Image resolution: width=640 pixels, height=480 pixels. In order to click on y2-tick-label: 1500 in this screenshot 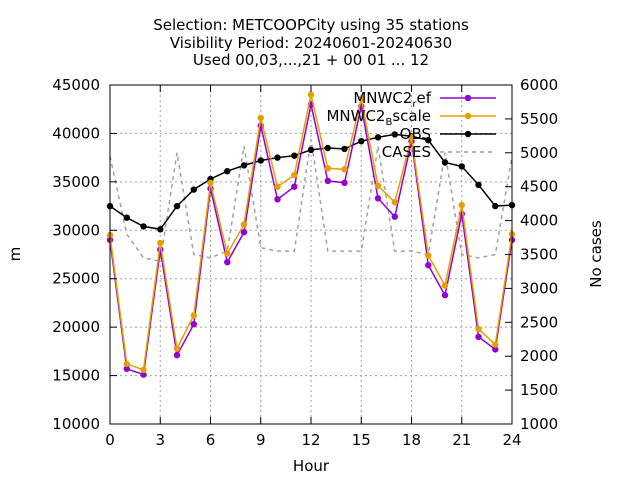, I will do `click(539, 390)`.